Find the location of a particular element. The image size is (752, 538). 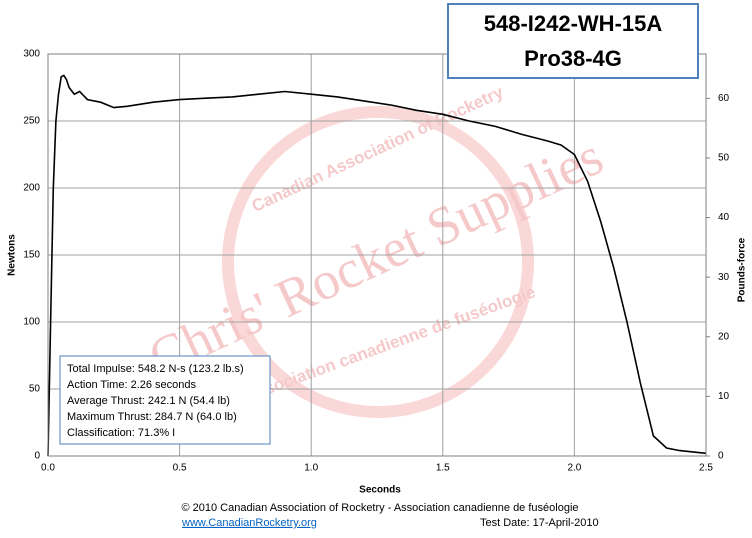

info-line: Total Impulse: 548.2 N-s (123.2 lb.s) is located at coordinates (155, 369).